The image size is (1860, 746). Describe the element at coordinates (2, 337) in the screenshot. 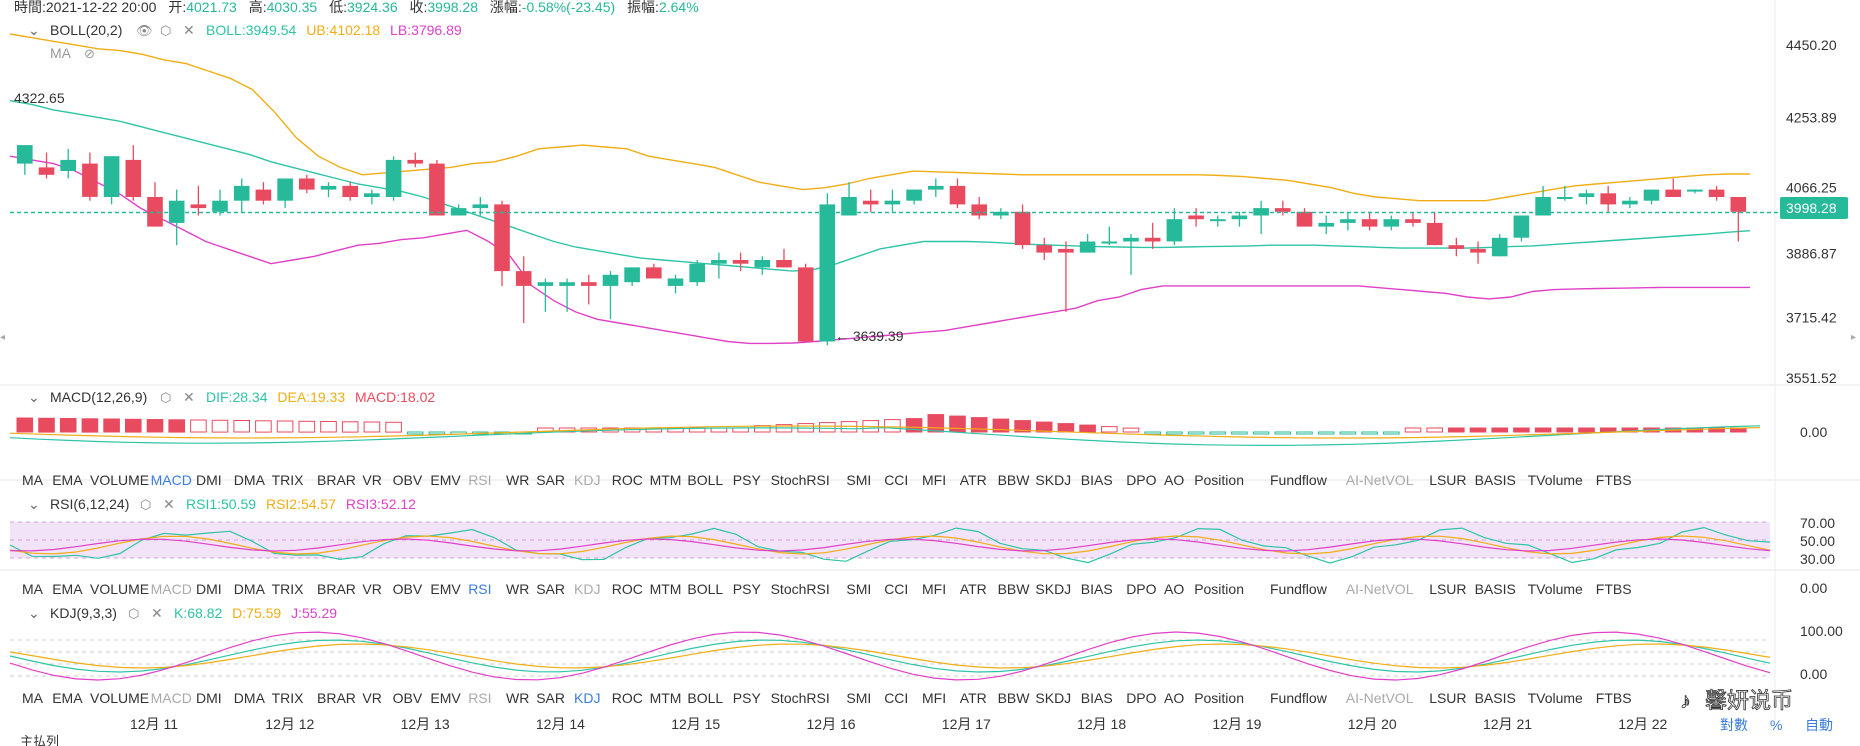

I see `collapse-left-icon: ◂` at that location.